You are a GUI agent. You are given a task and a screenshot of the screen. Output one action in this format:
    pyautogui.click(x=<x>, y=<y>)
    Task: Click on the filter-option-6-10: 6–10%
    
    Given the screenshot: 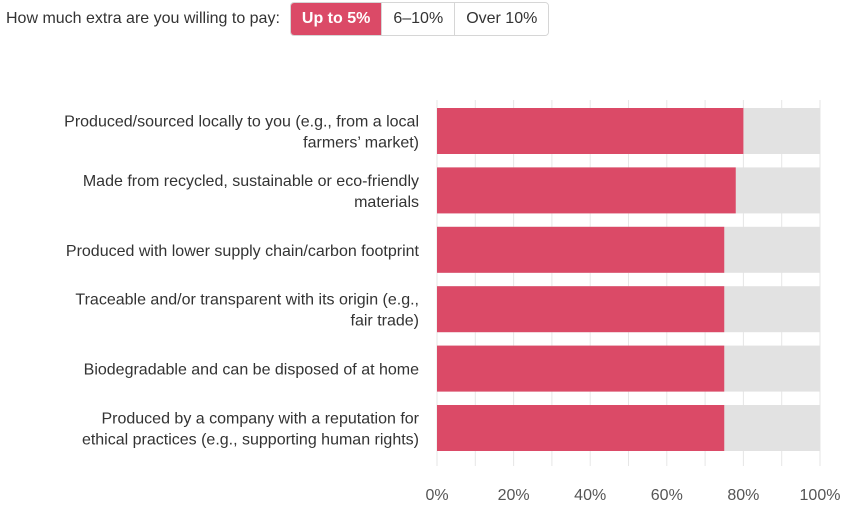 What is the action you would take?
    pyautogui.click(x=419, y=19)
    